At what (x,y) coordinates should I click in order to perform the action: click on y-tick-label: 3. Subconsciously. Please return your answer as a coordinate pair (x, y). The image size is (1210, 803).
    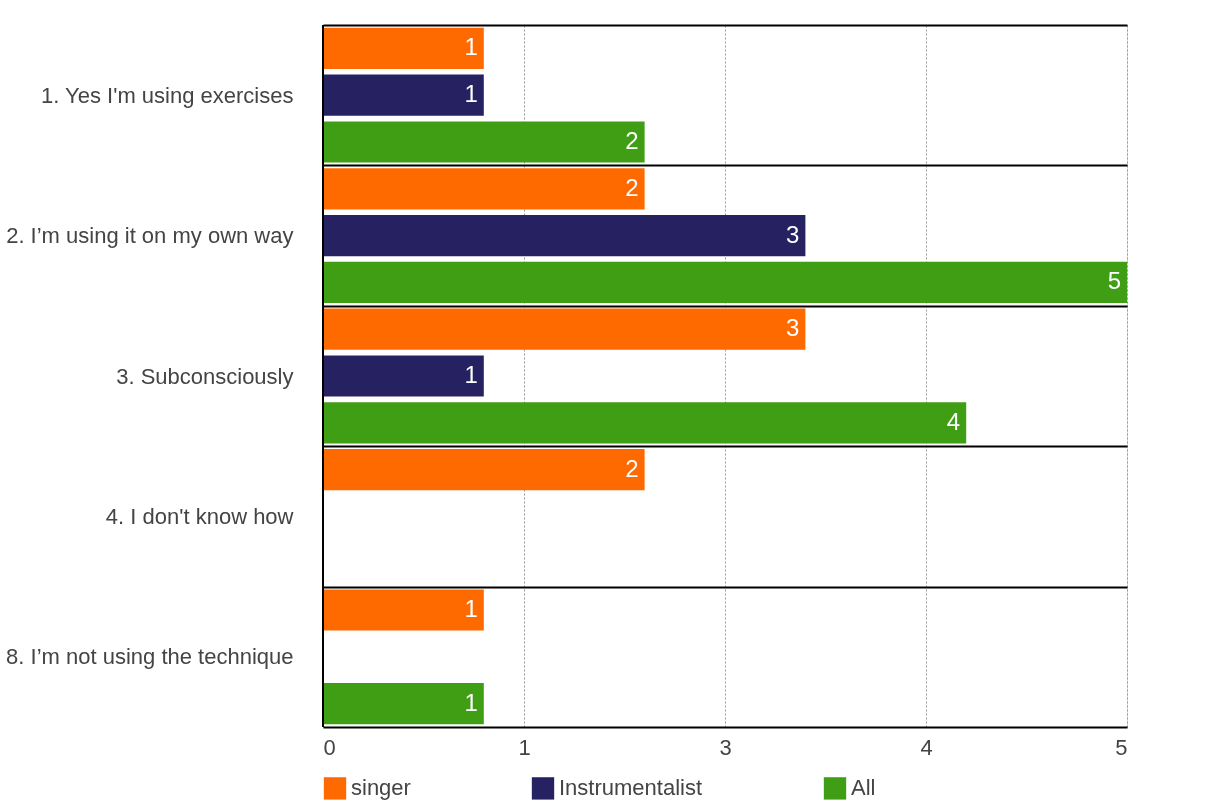
    Looking at the image, I should click on (205, 376).